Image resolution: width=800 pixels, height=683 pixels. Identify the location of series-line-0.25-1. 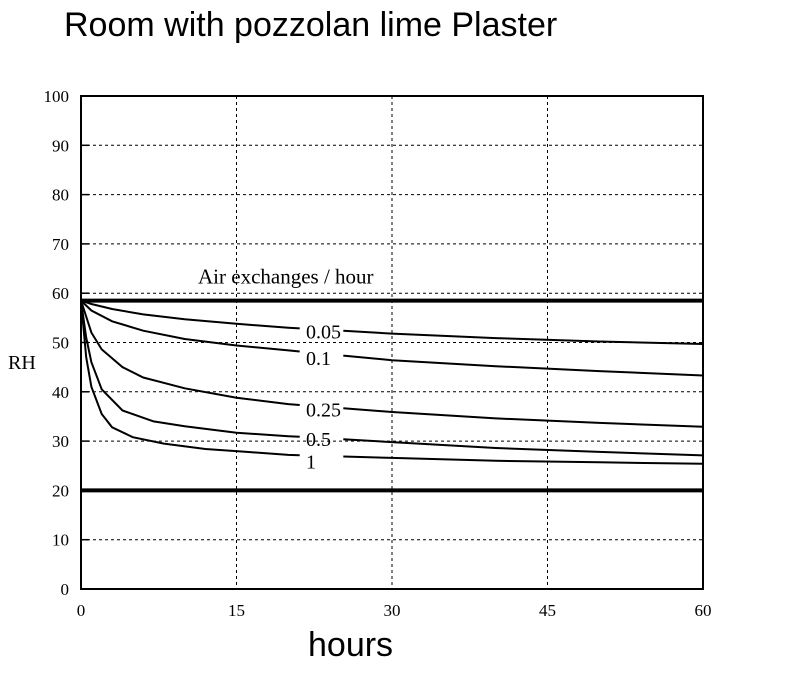
(190, 353).